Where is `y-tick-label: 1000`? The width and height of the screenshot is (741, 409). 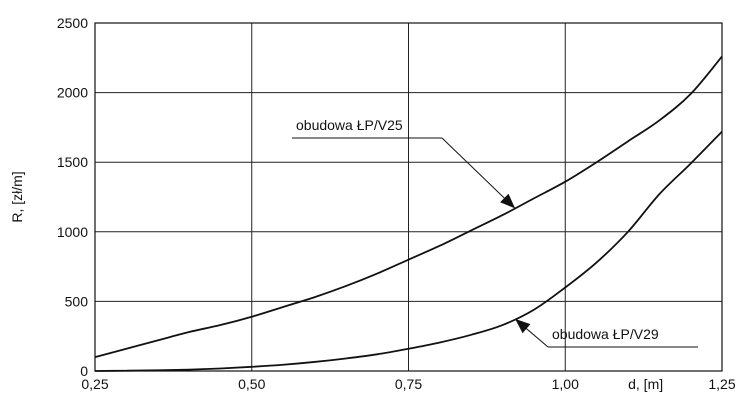 y-tick-label: 1000 is located at coordinates (72, 232).